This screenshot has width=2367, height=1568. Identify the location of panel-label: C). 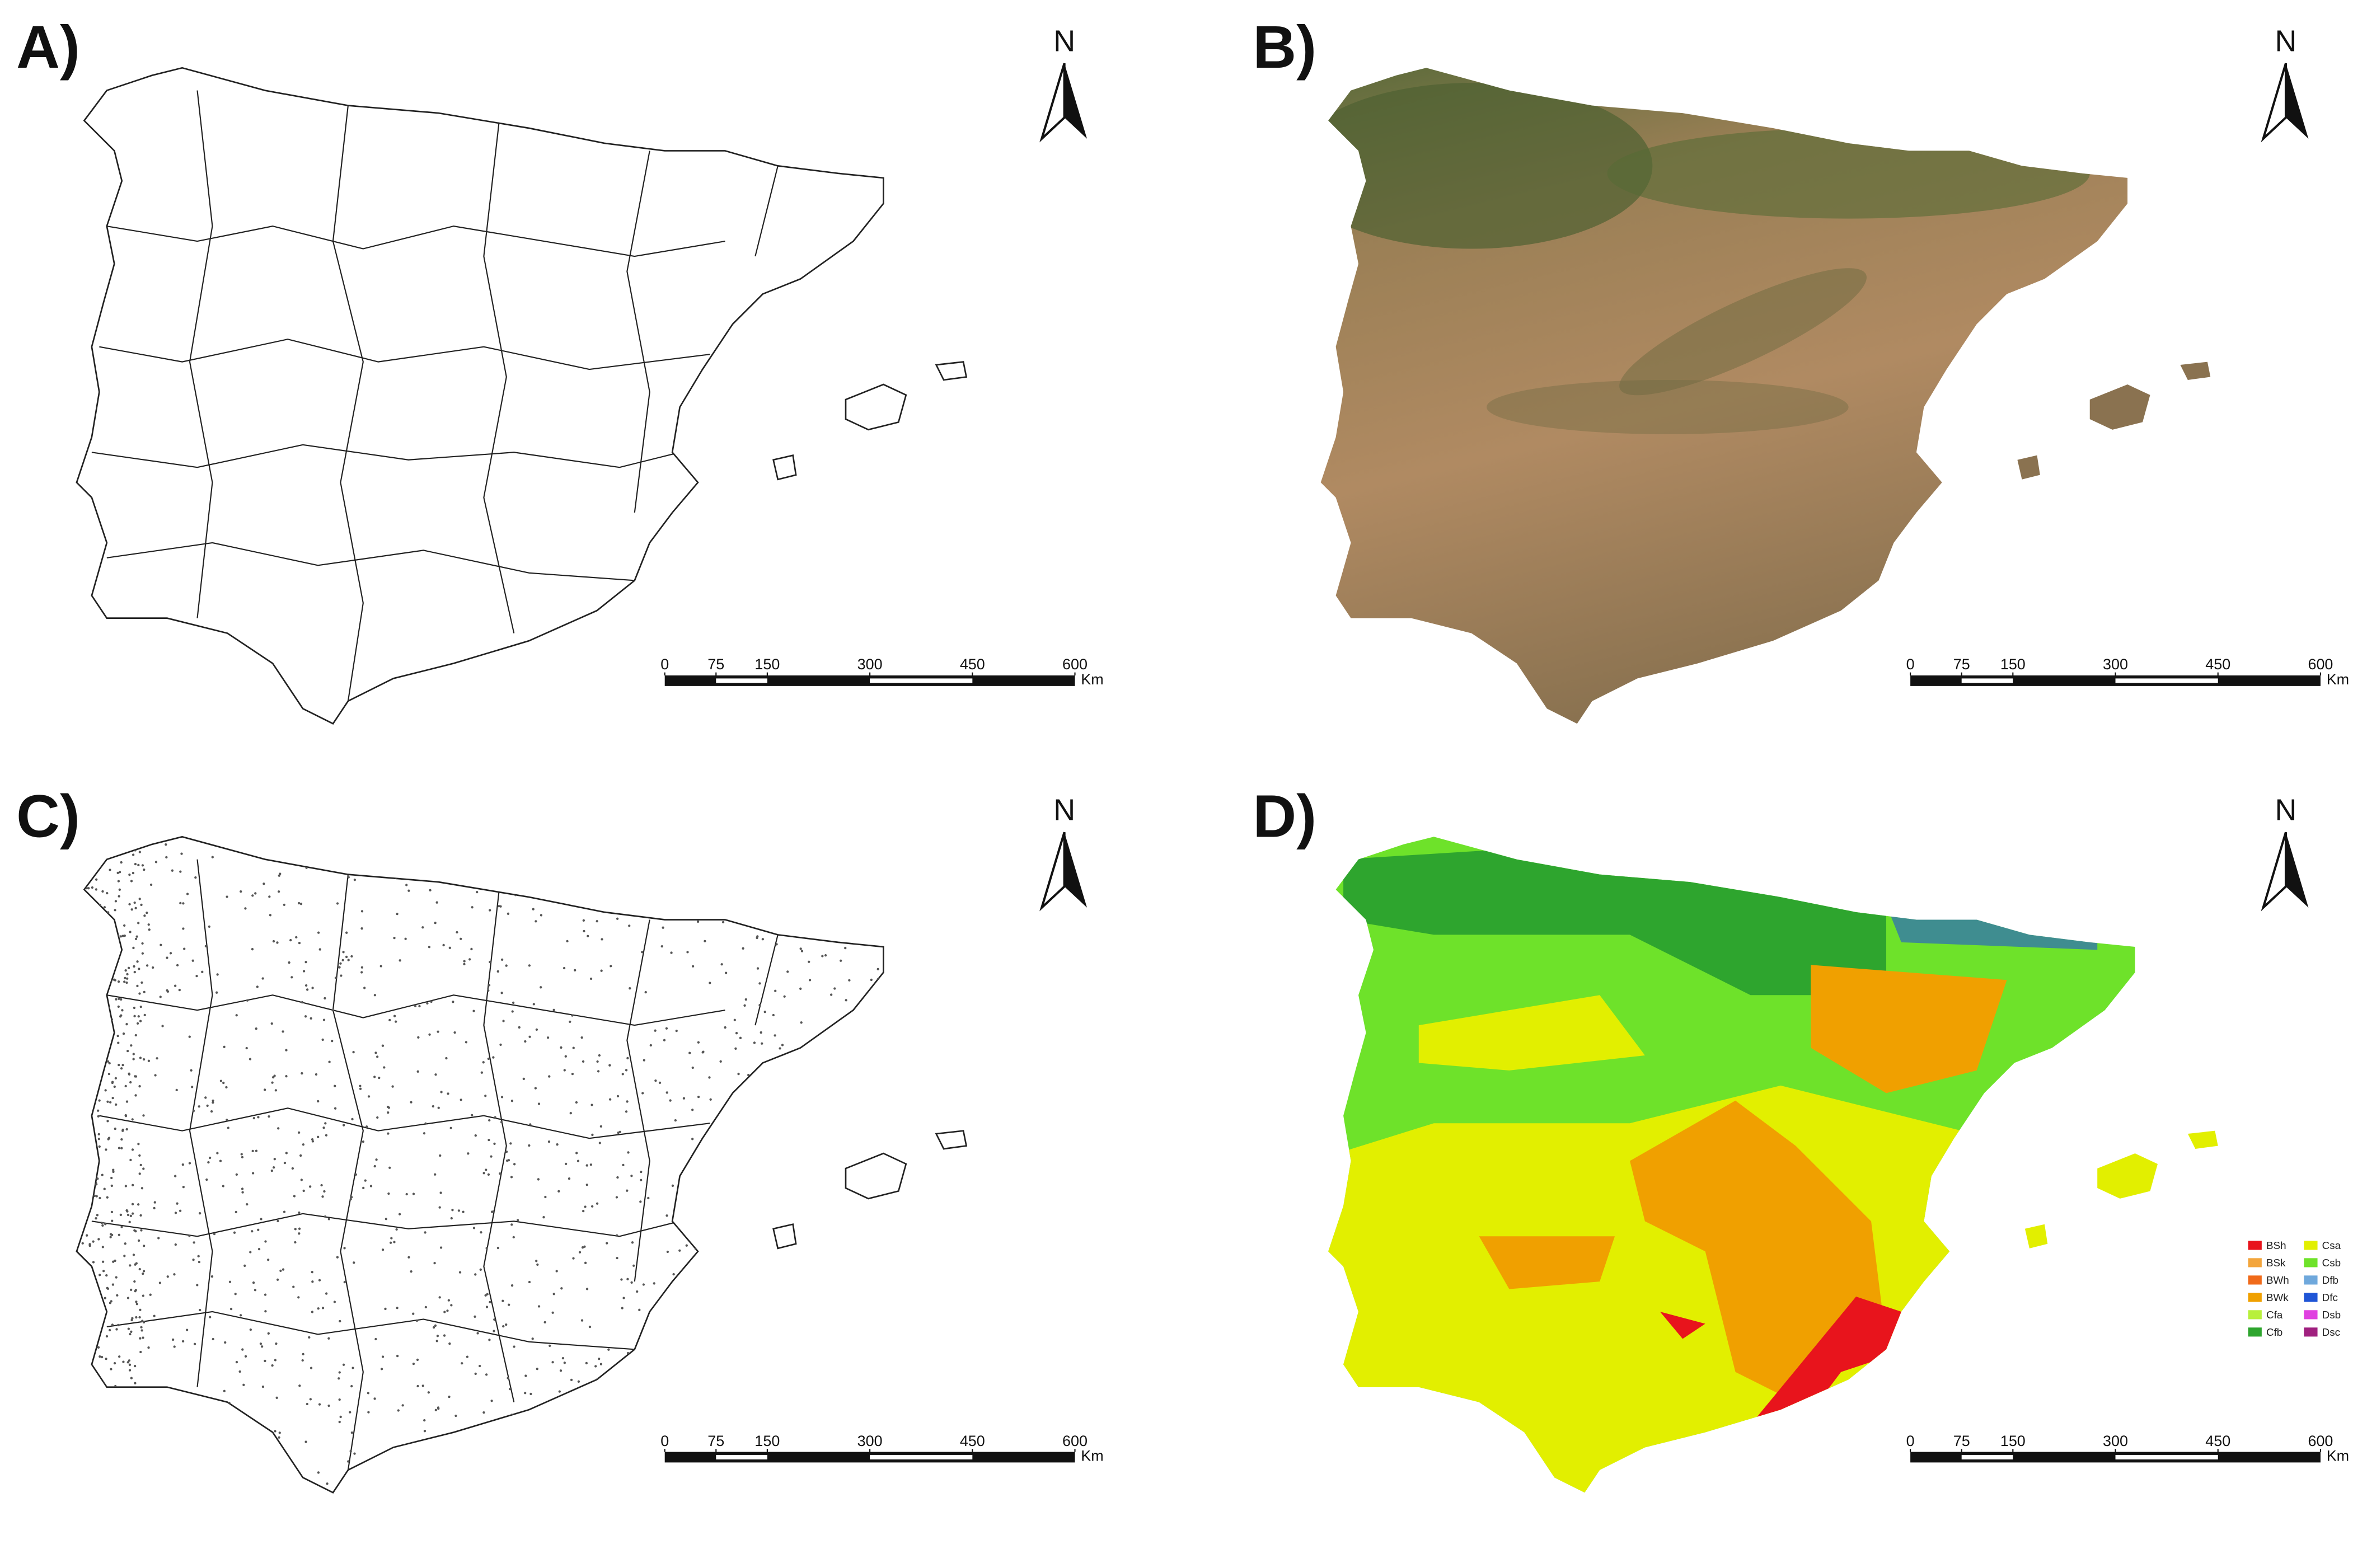
(48, 816).